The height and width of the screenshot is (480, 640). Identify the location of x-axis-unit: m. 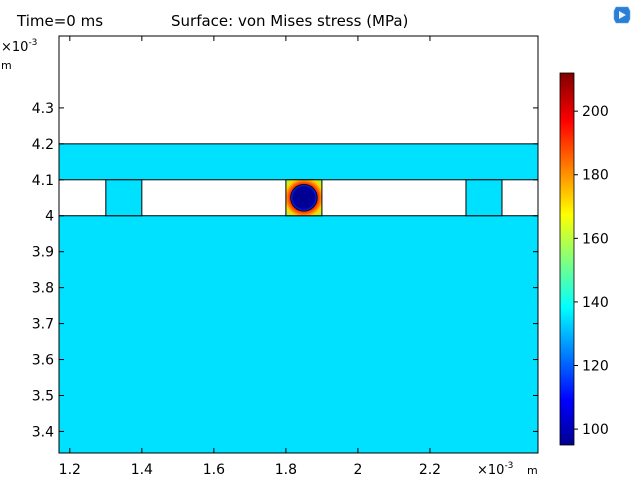
(532, 470).